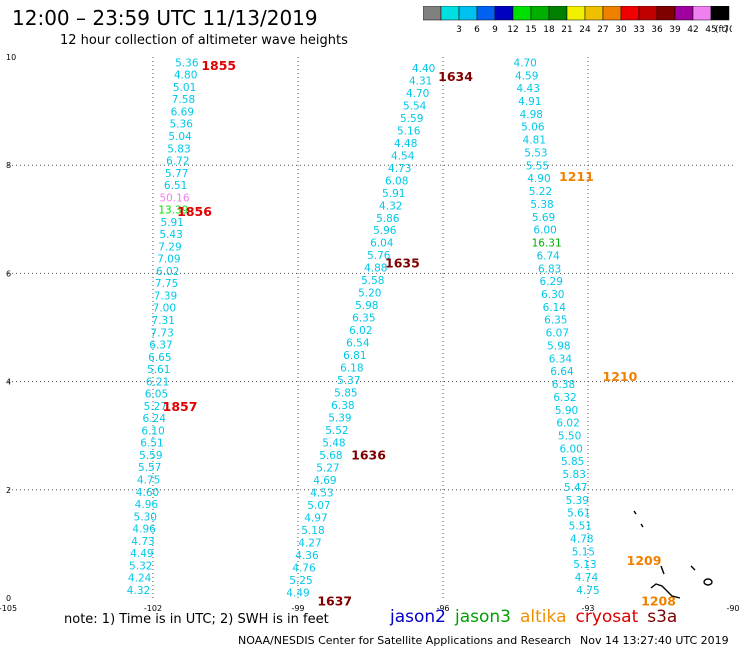  I want to click on wave-height-value: 5.25, so click(300, 581).